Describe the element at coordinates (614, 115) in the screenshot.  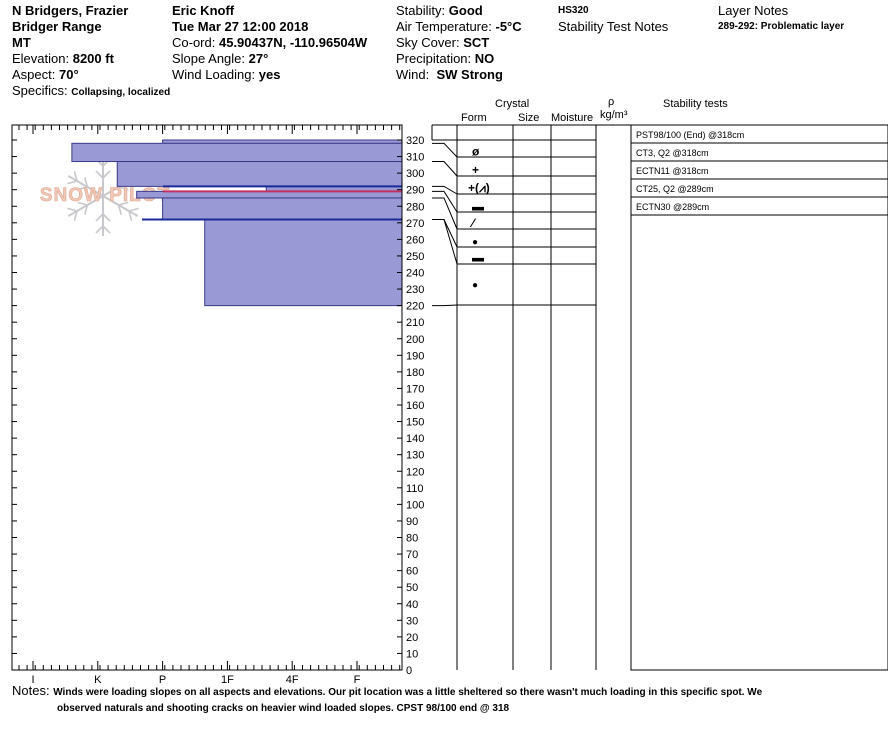
I see `density-unit: kg/m³` at that location.